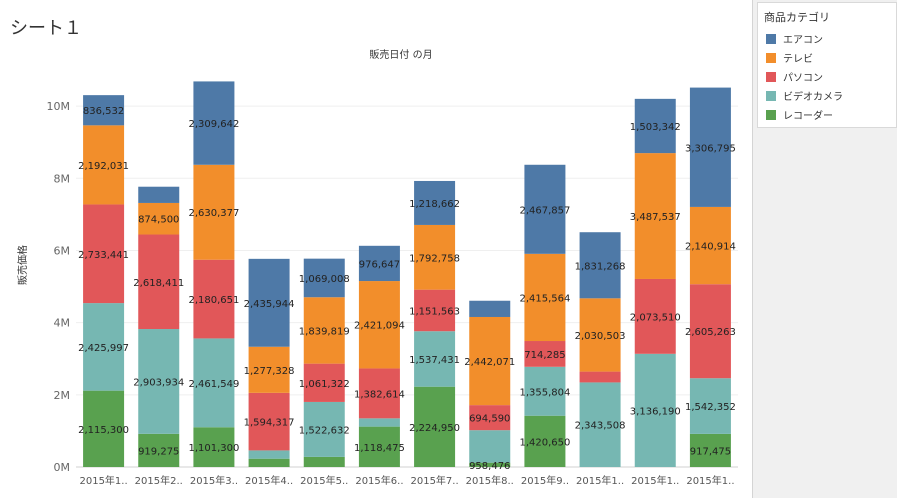 The height and width of the screenshot is (498, 897). What do you see at coordinates (214, 480) in the screenshot?
I see `x-tick-label: 2015年3..` at bounding box center [214, 480].